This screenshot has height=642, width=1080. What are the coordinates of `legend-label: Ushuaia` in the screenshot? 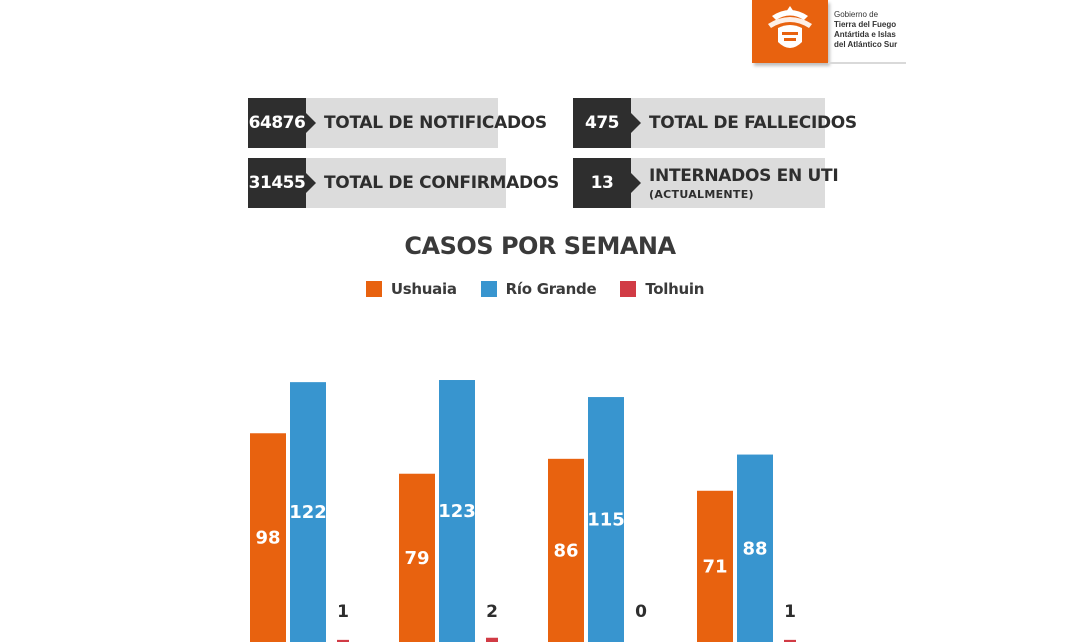 It's located at (423, 289).